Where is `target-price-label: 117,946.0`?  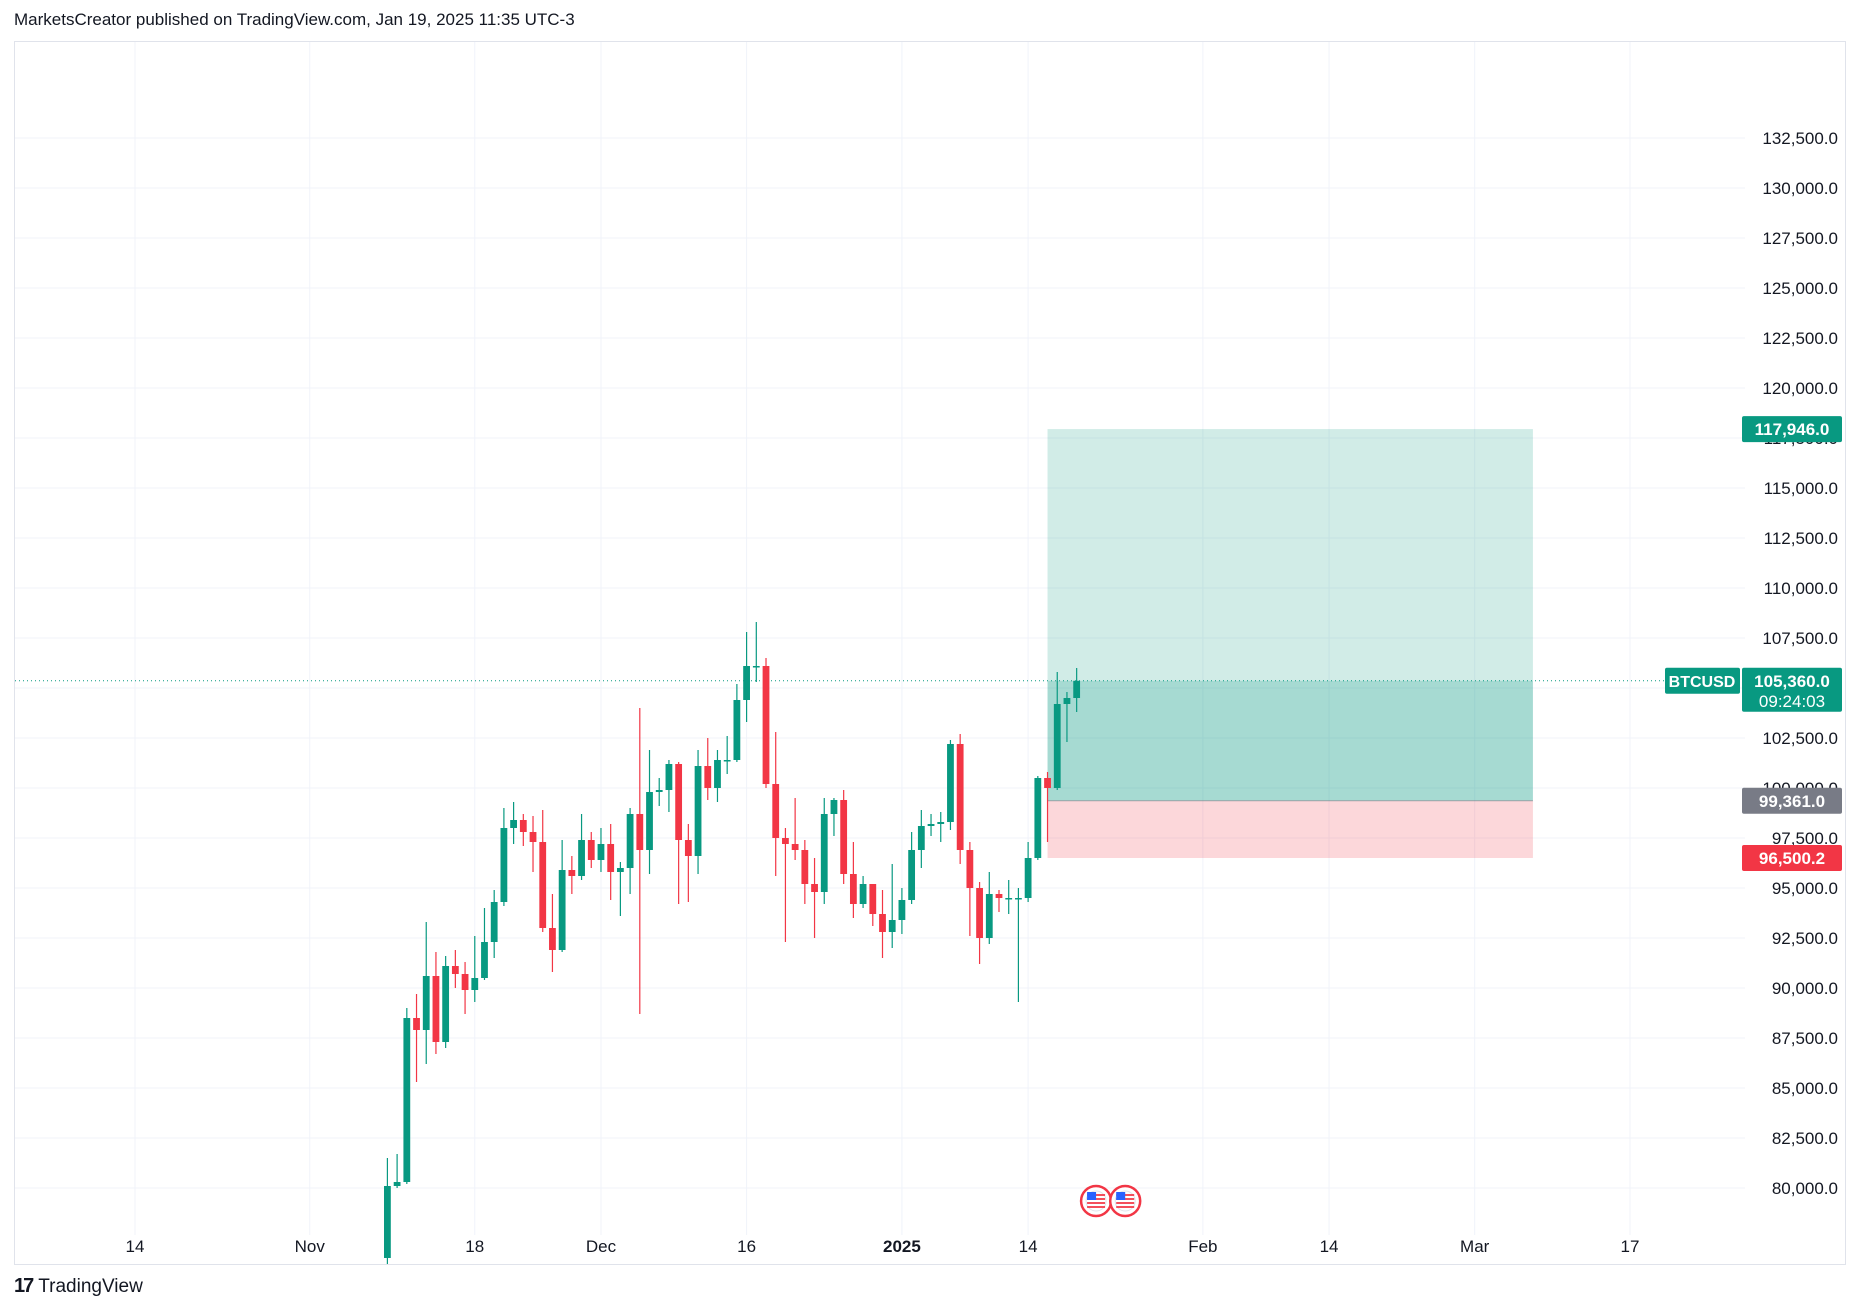
target-price-label: 117,946.0 is located at coordinates (1792, 429).